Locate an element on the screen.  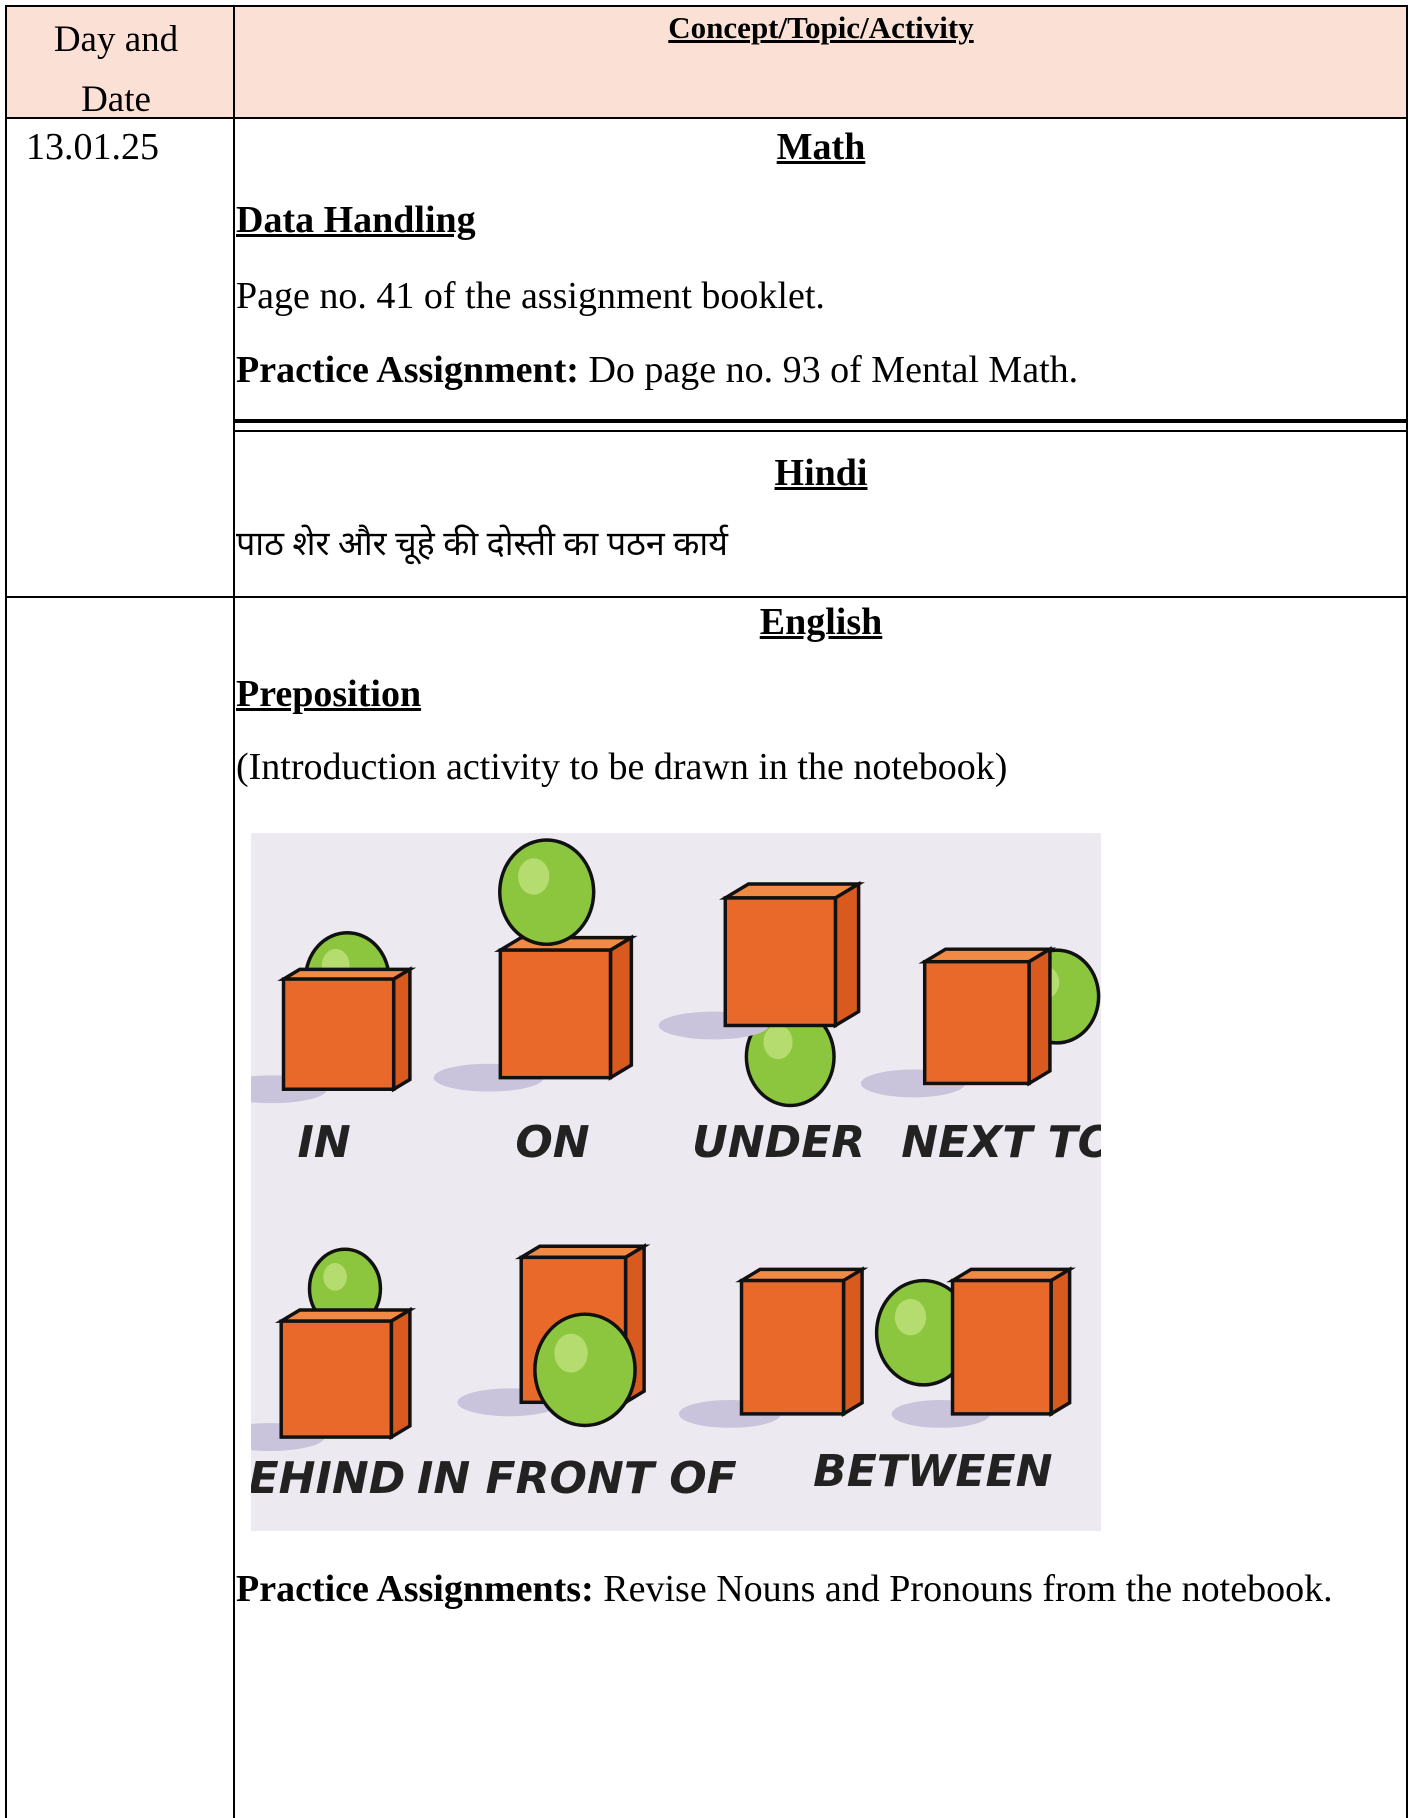
subject-heading: Math is located at coordinates (821, 147).